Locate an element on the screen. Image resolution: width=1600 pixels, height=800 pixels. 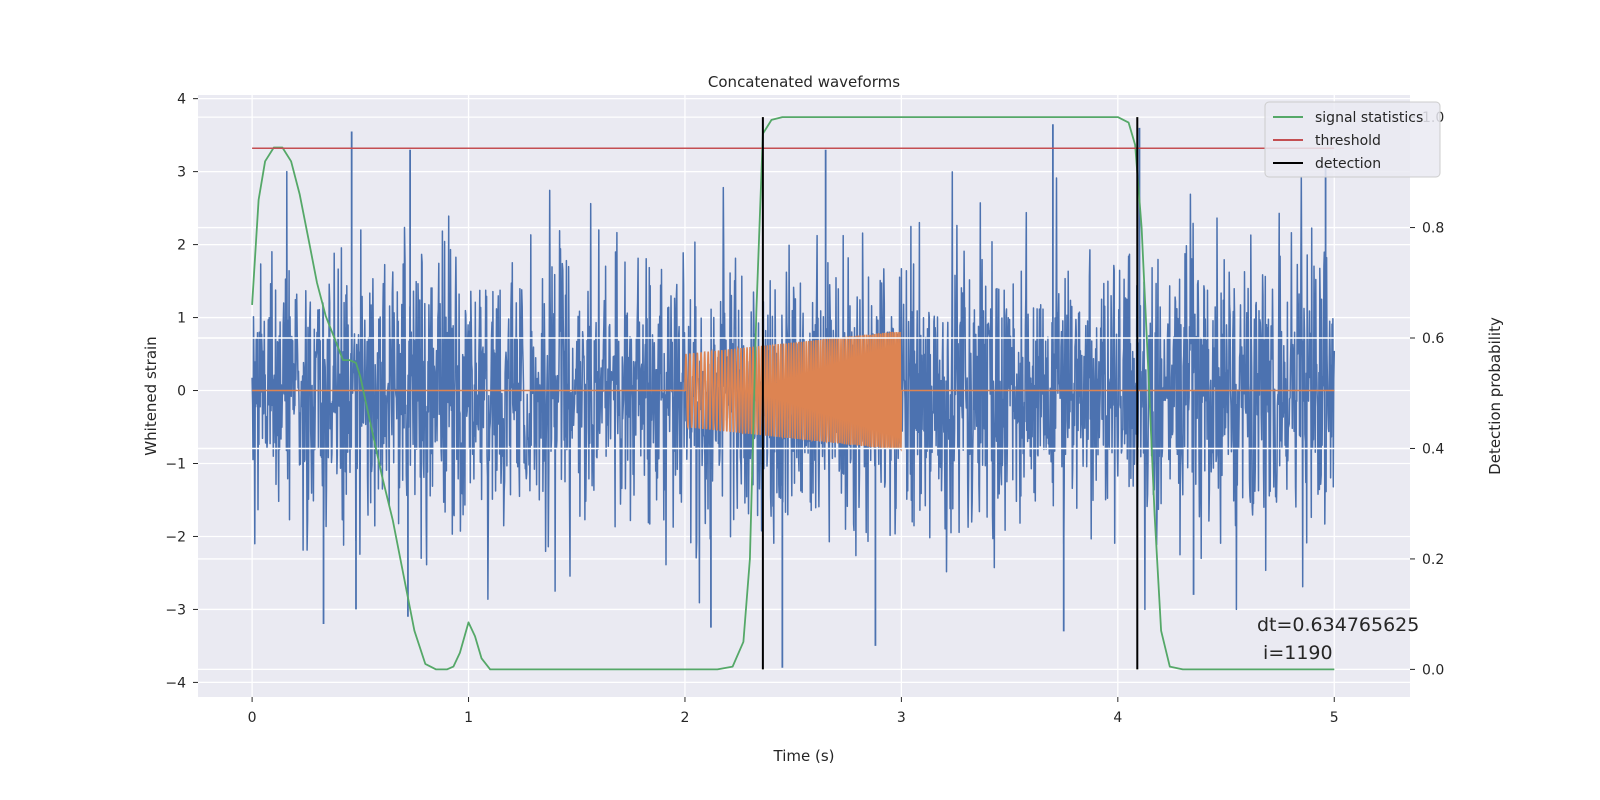
y-right-tick-label: 0.6 is located at coordinates (1433, 339).